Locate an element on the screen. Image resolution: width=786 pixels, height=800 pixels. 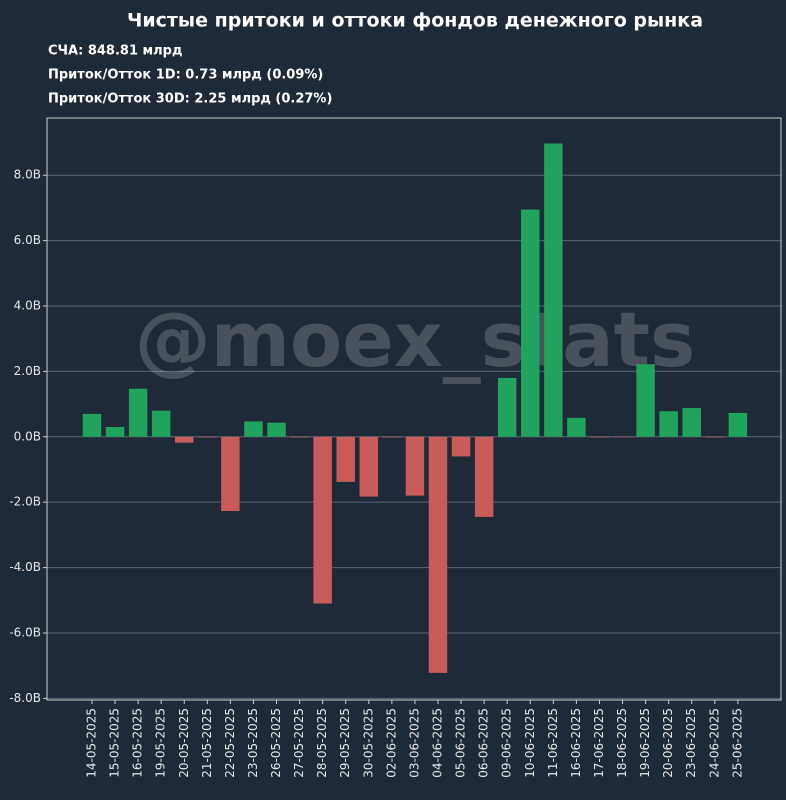
x-tick-label: 22-05-2025 is located at coordinates (230, 743).